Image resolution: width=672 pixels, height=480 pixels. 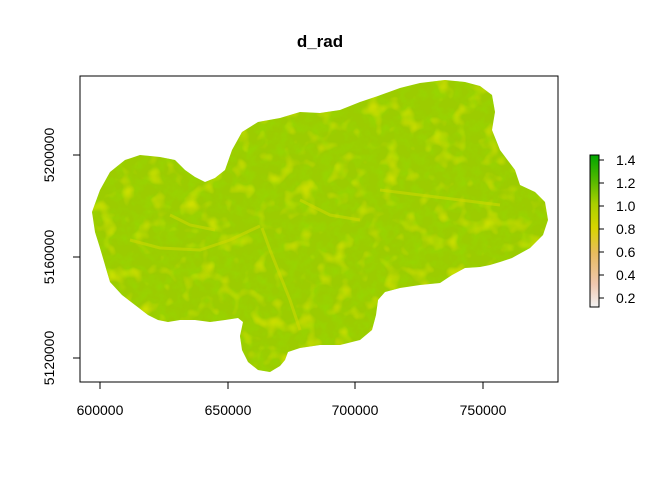 What do you see at coordinates (626, 206) in the screenshot?
I see `legend-label: 1.0` at bounding box center [626, 206].